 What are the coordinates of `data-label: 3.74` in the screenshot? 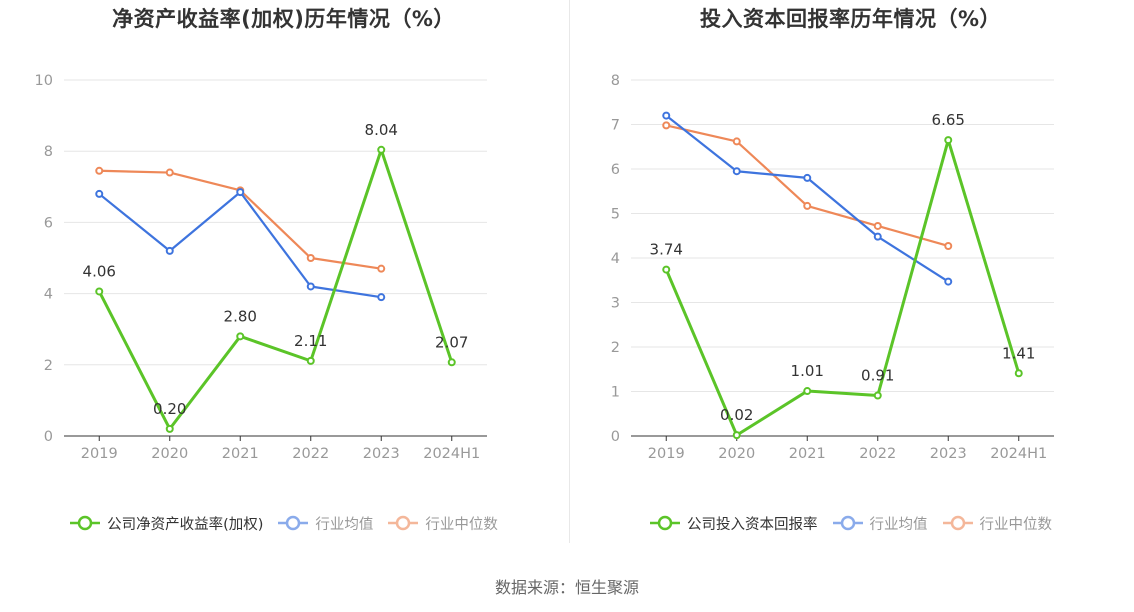 It's located at (666, 250).